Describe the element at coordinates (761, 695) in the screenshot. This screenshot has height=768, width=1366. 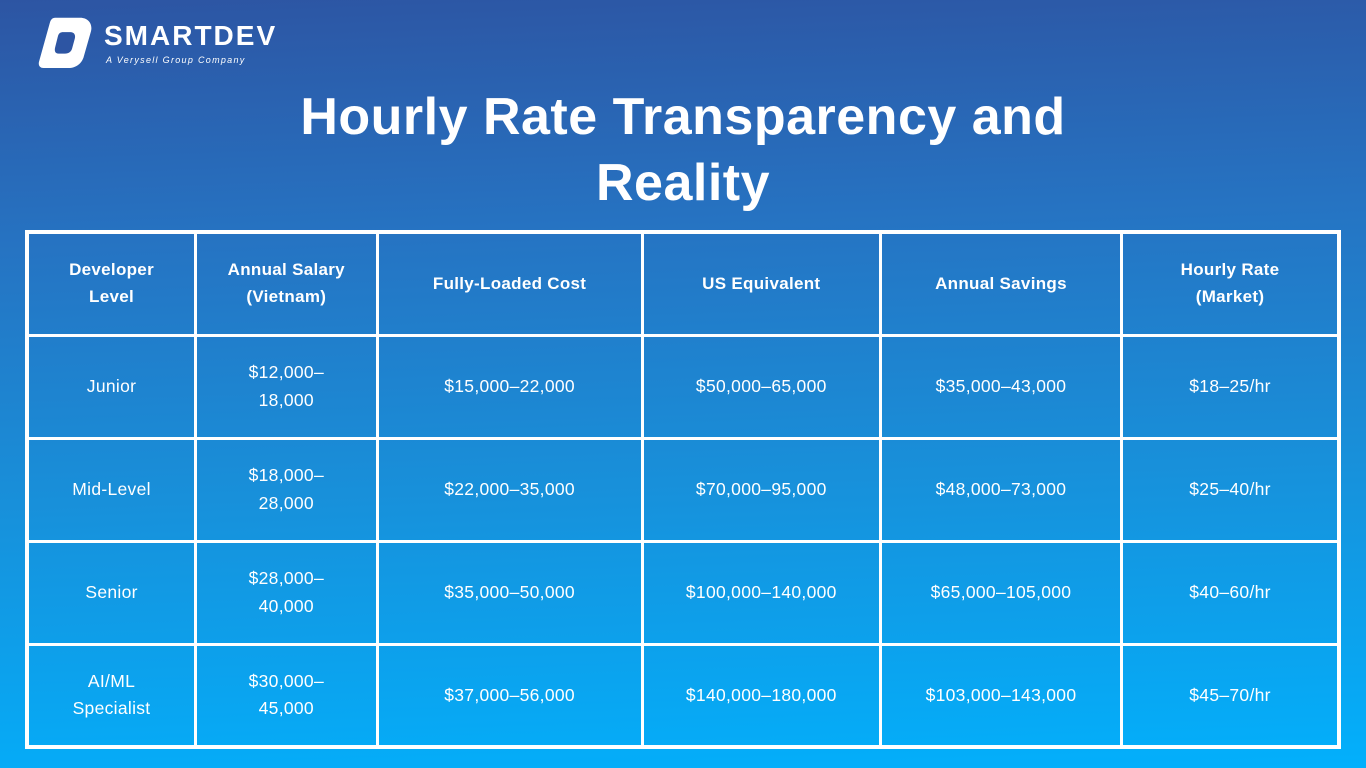
I see `cell-us-equivalent: $140,000–180,000` at that location.